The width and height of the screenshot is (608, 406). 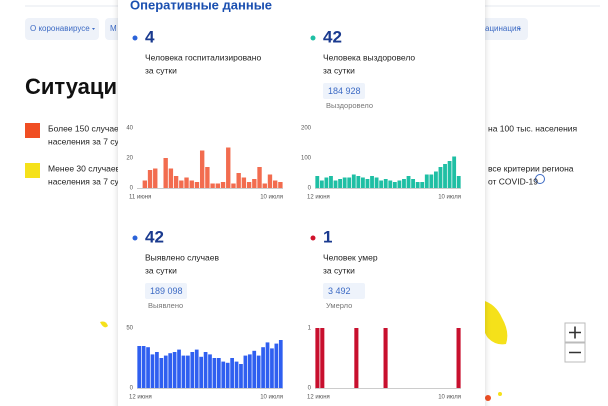 I want to click on legend-text: Менее 30 случаев, so click(x=84, y=168).